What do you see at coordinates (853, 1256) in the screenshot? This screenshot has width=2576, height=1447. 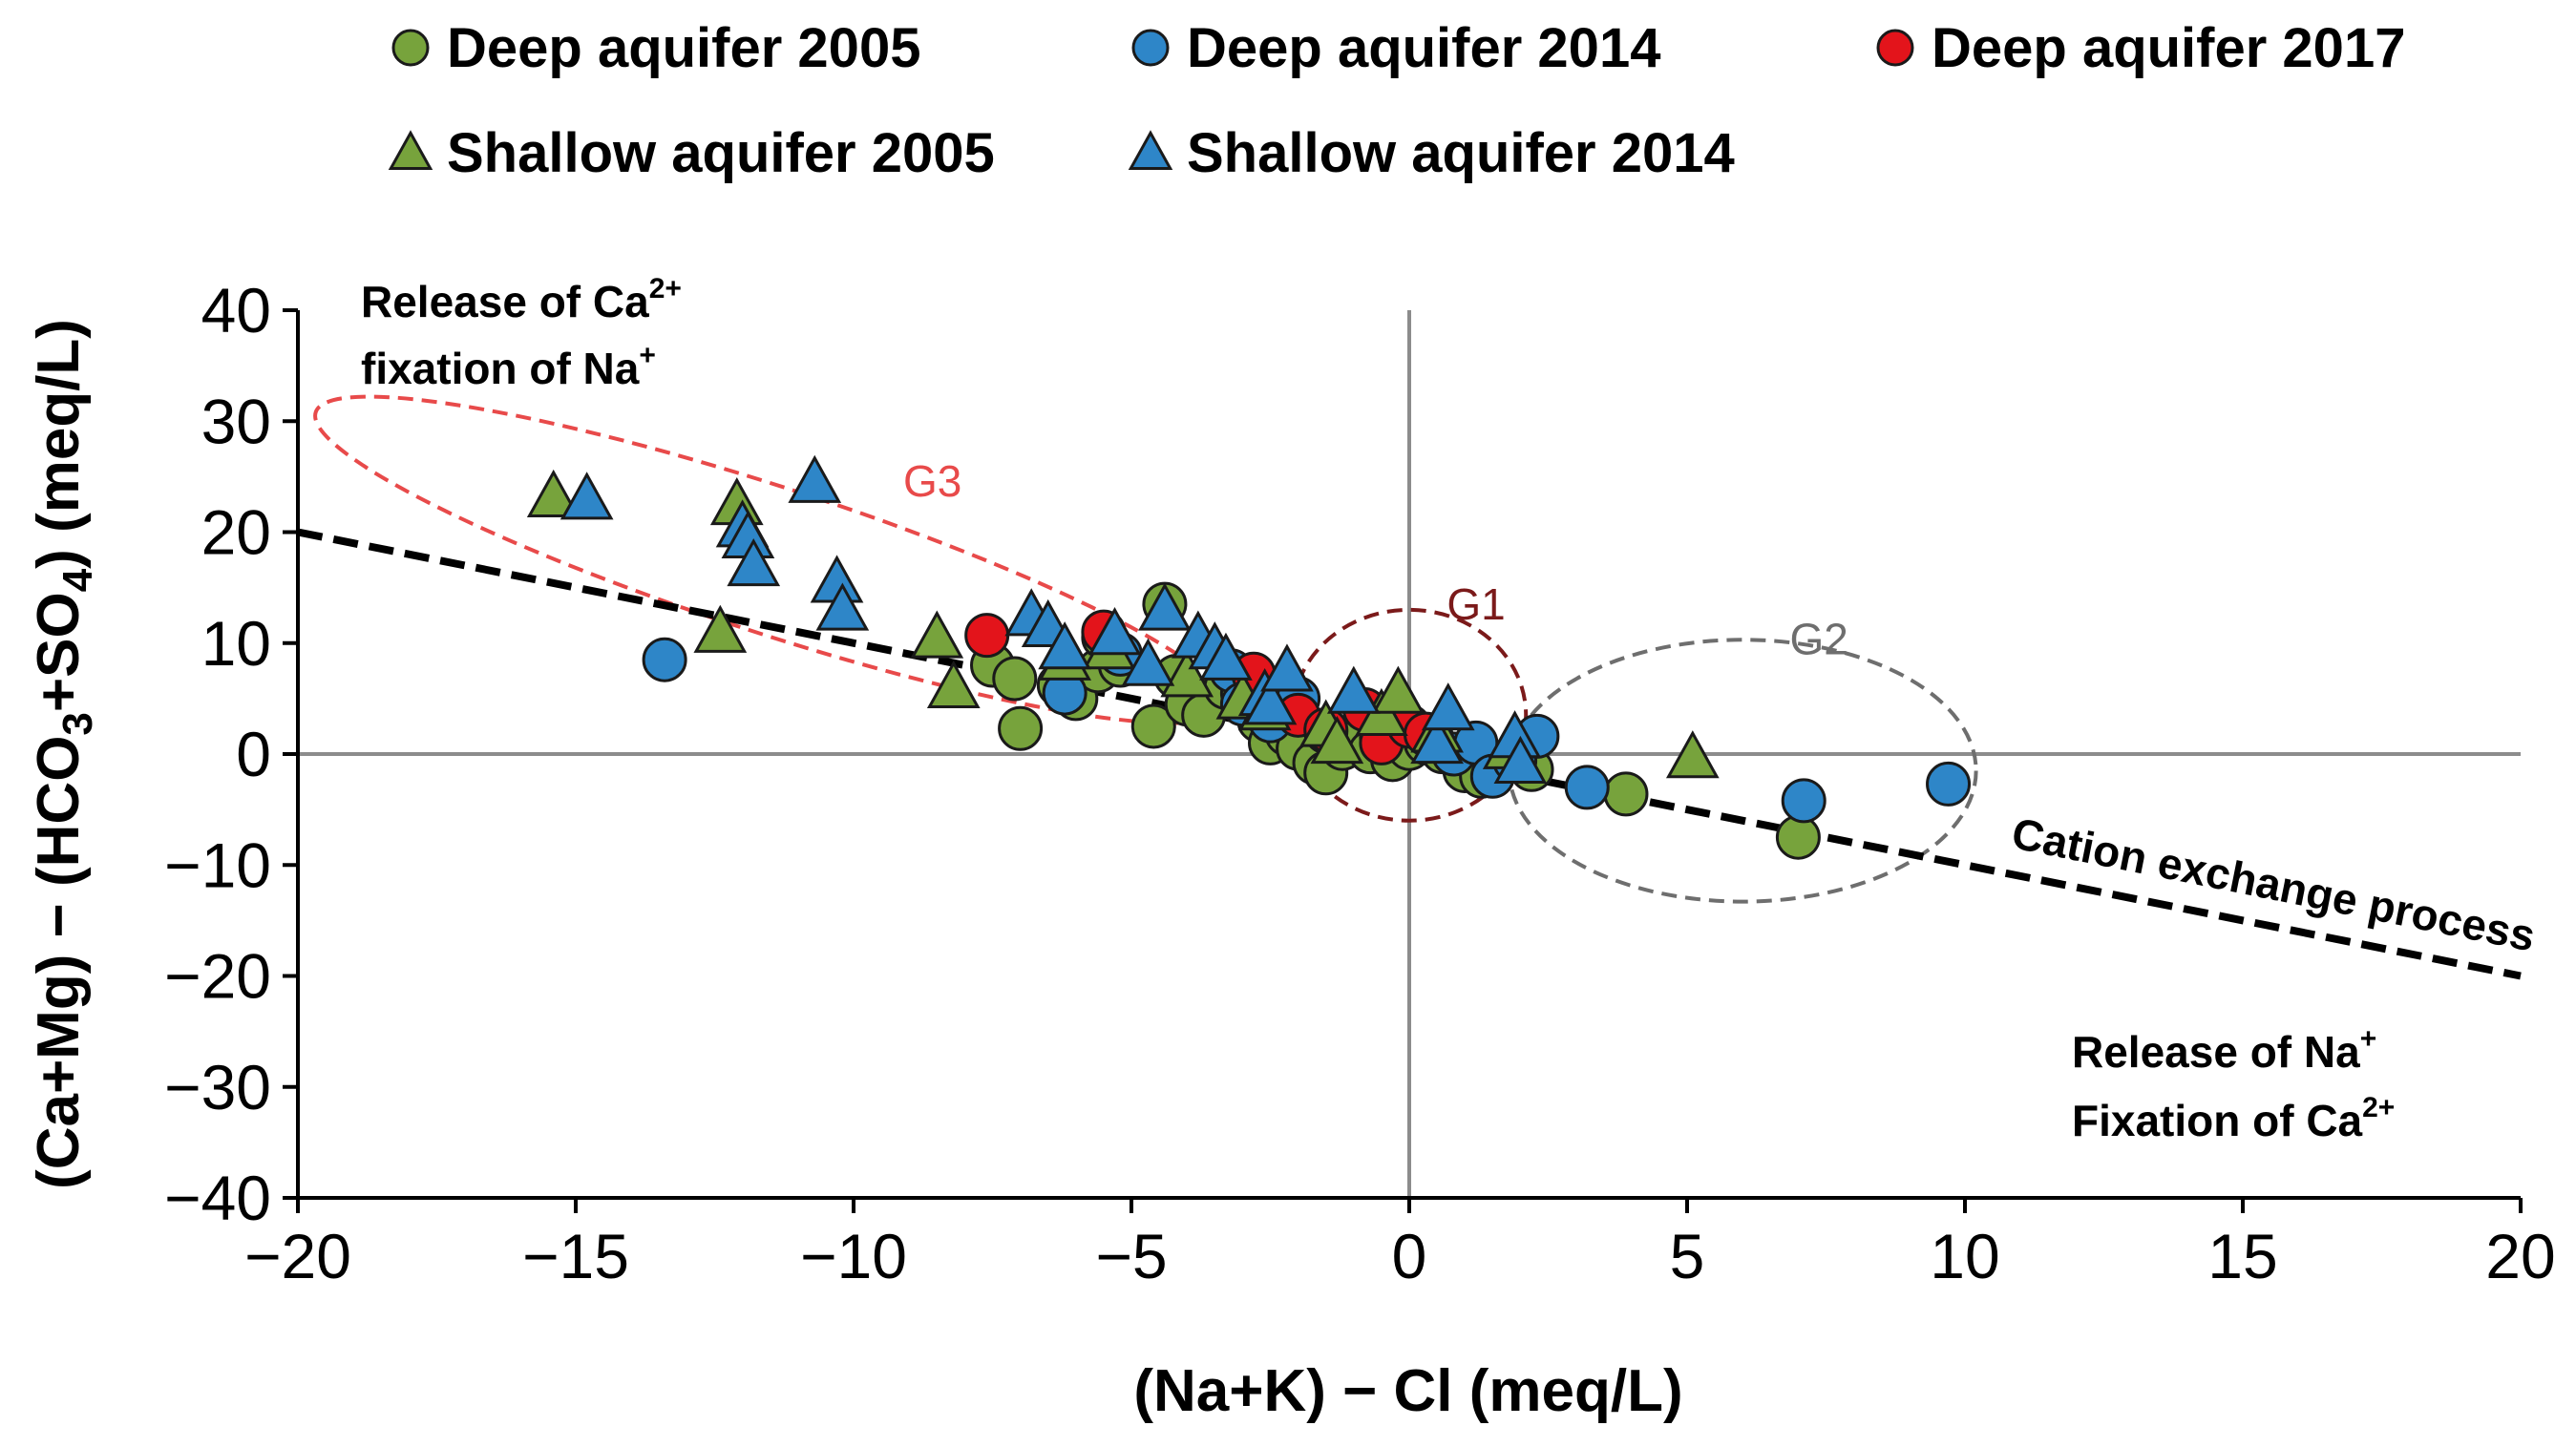 I see `x-tick-label: −10` at bounding box center [853, 1256].